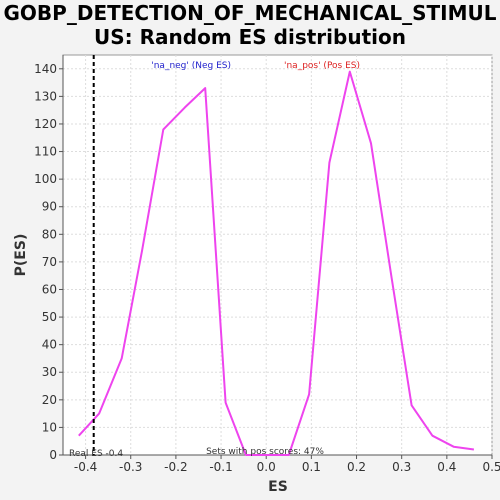  I want to click on x-tick-label: 0.4, so click(446, 467).